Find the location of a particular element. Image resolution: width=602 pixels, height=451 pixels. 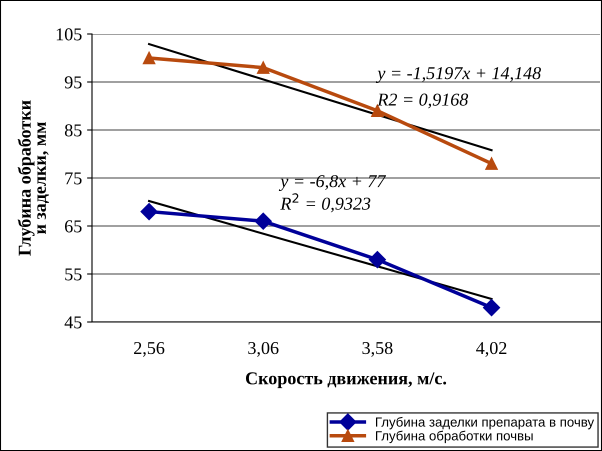

x-axis-title: Скорость движения, м/с. is located at coordinates (346, 380).